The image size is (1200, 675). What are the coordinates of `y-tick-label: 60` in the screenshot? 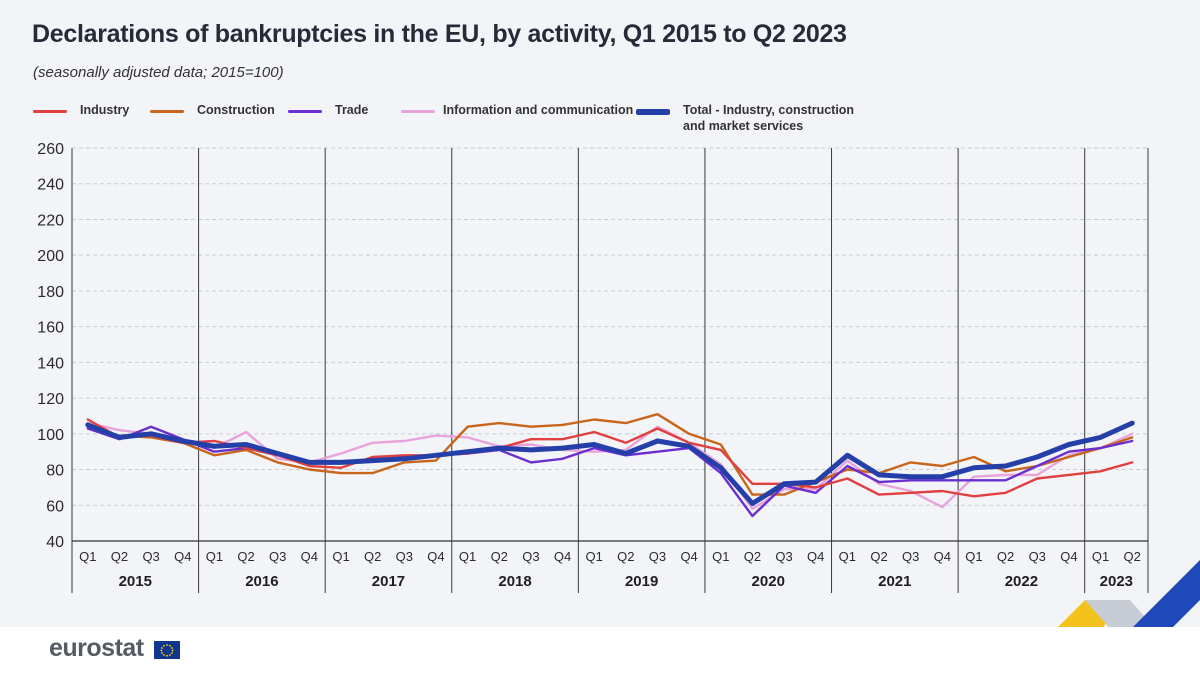 It's located at (55, 506).